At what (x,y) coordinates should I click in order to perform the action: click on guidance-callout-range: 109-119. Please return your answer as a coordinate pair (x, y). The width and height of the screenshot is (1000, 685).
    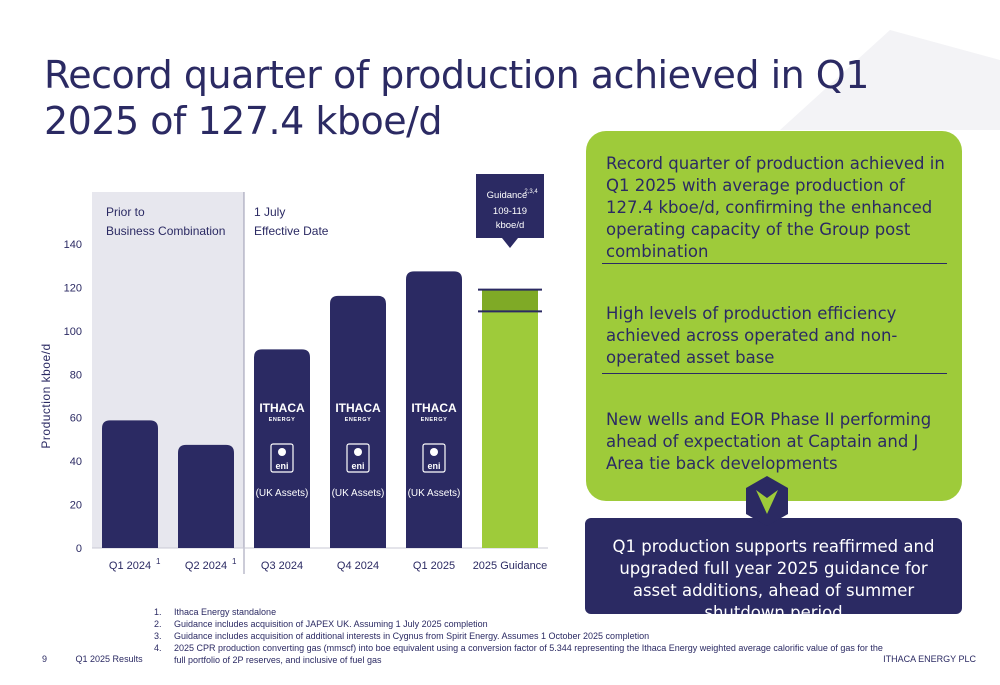
    Looking at the image, I should click on (510, 211).